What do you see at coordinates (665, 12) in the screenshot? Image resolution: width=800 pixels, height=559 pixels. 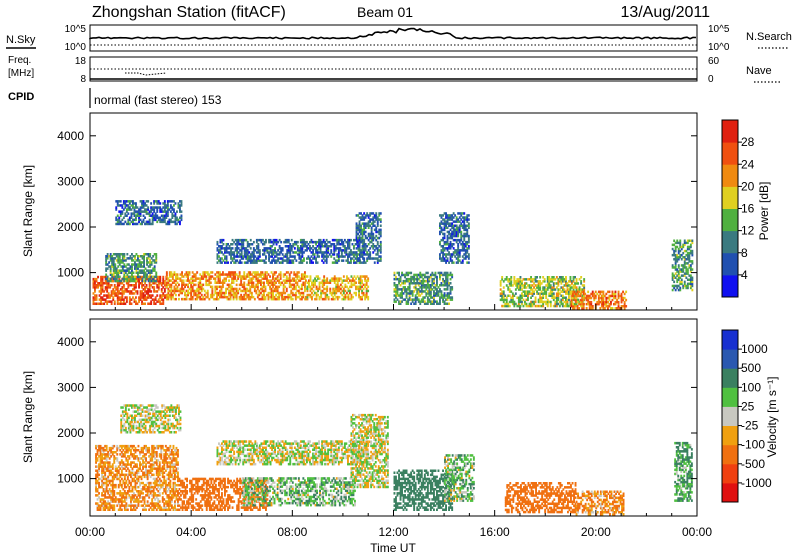 I see `date-label: 13/Aug/2011` at bounding box center [665, 12].